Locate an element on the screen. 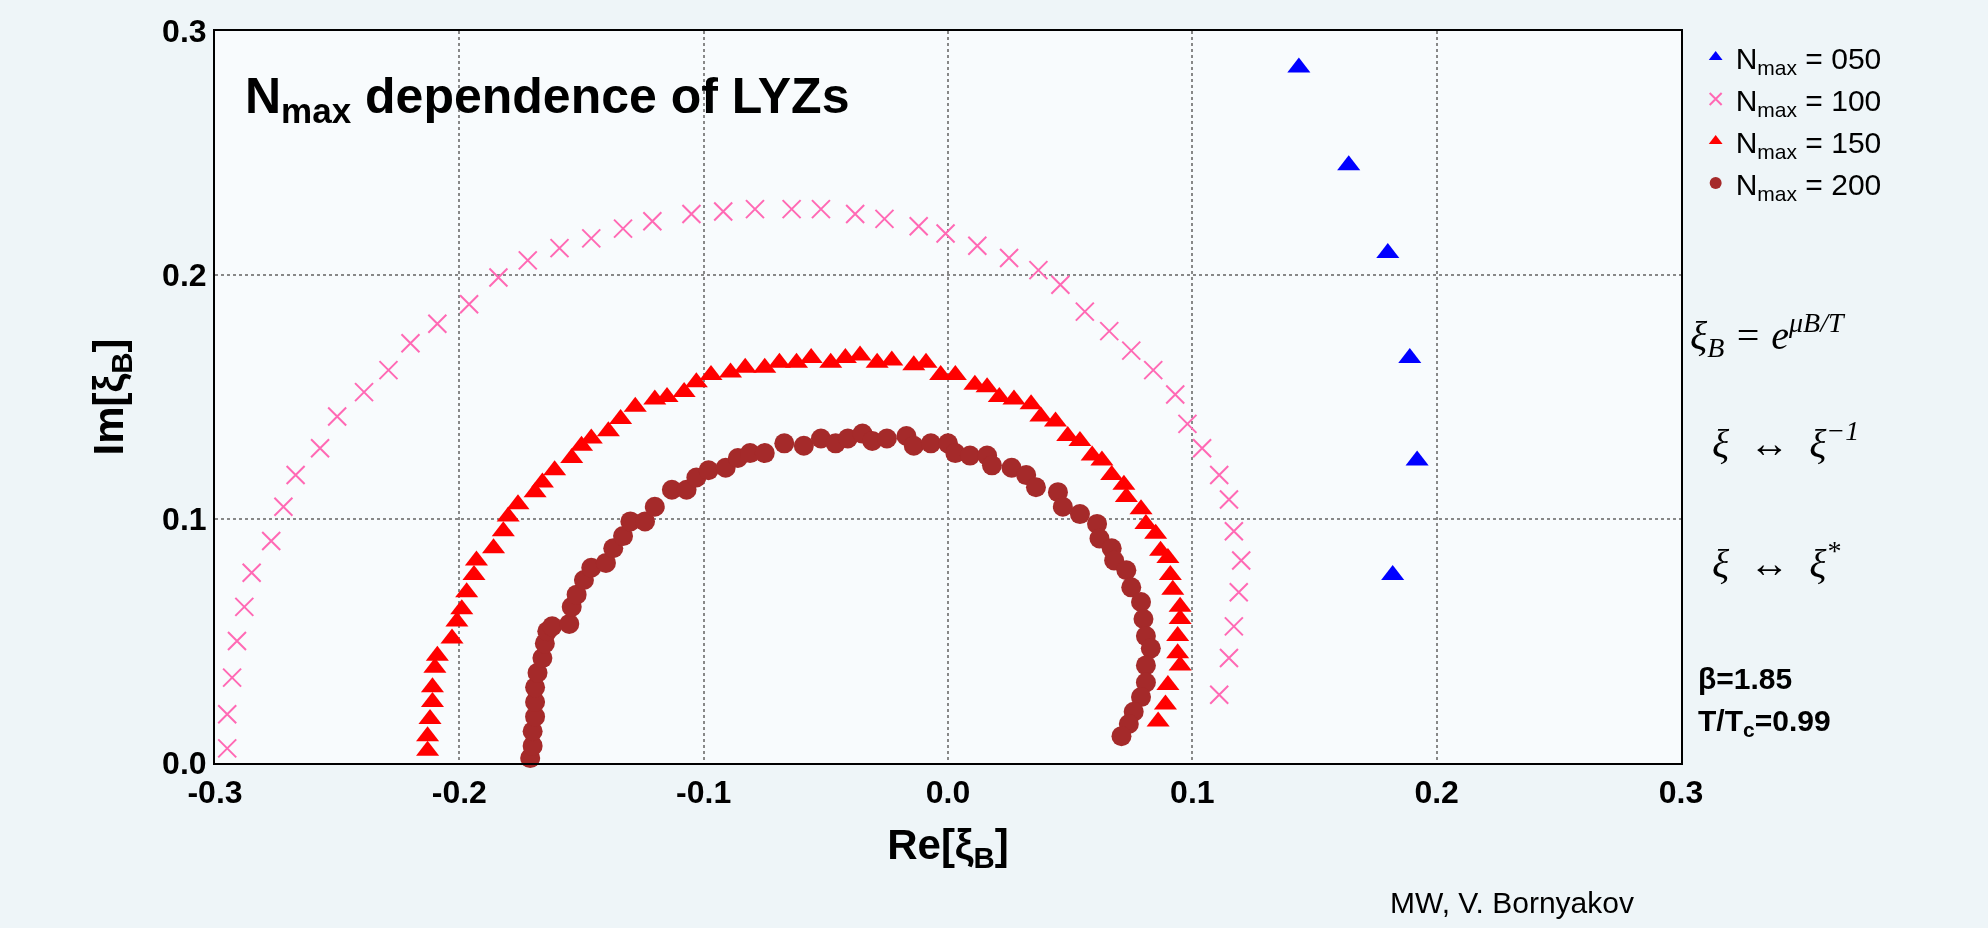 The width and height of the screenshot is (1988, 928). text: ξ ↔ ξ$^{*}$ is located at coordinates (1776, 560).